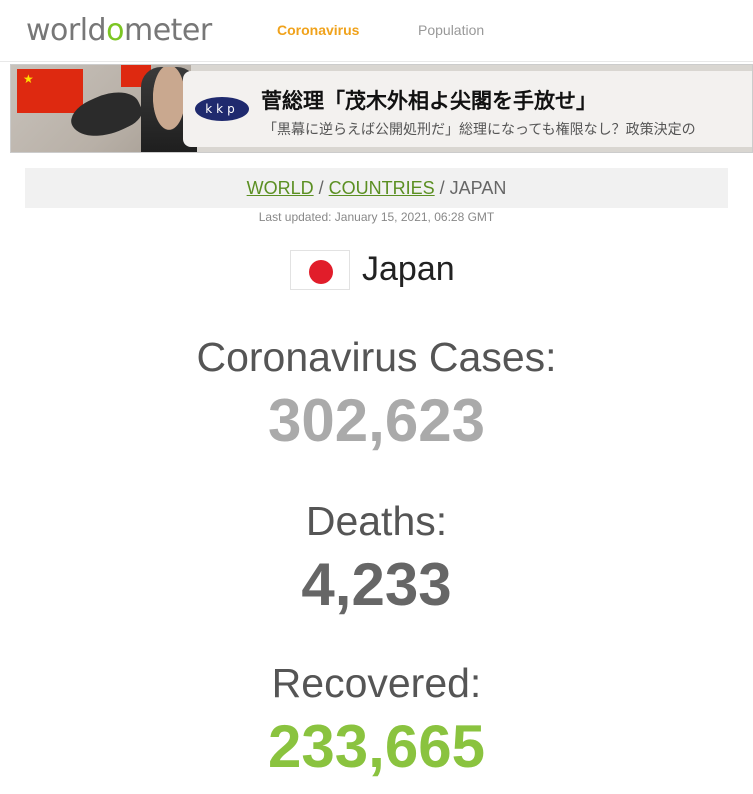 The width and height of the screenshot is (753, 794). What do you see at coordinates (376, 420) in the screenshot?
I see `cases-value: 302,623` at bounding box center [376, 420].